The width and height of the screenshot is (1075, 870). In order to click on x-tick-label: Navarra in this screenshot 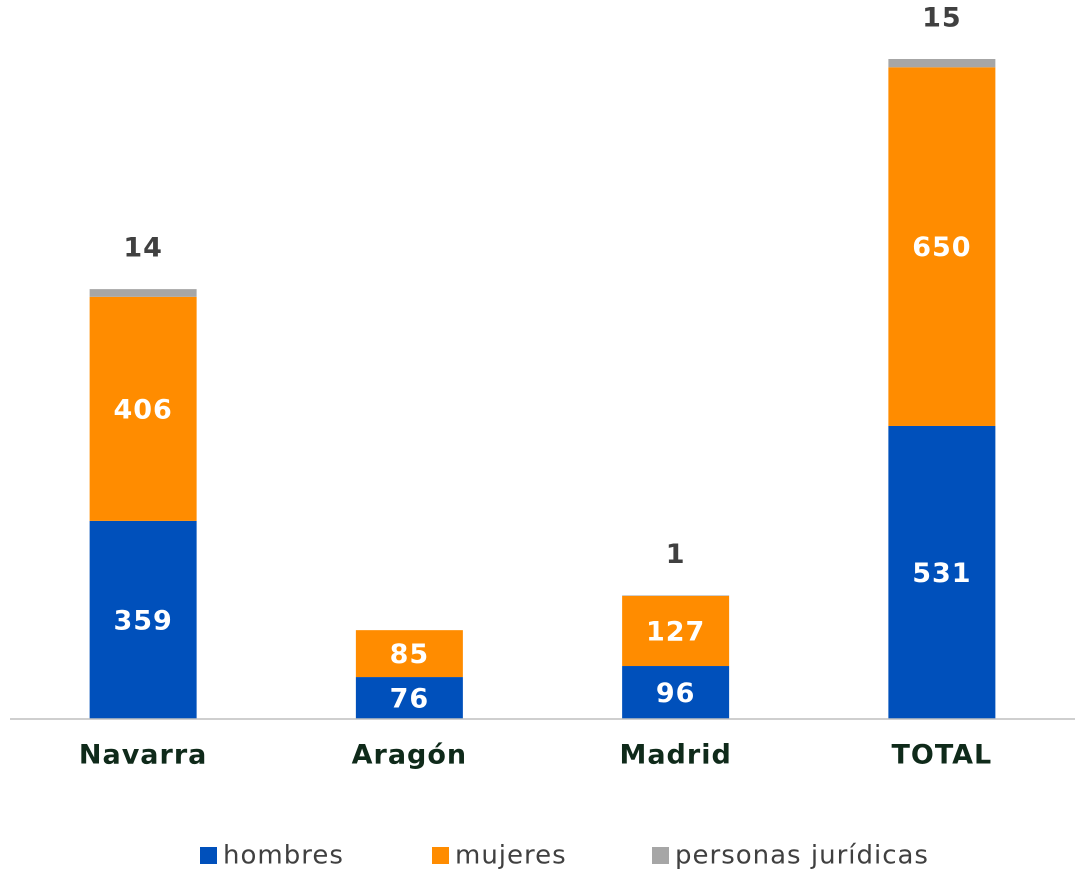, I will do `click(143, 755)`.